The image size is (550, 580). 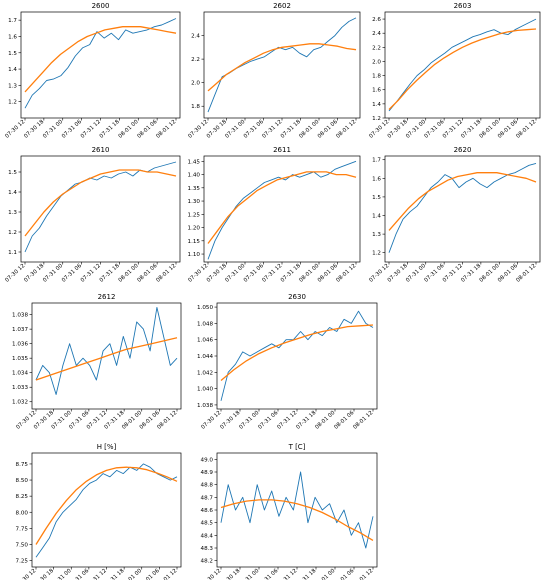 I want to click on y-tick-label: 1.40, so click(x=194, y=176).